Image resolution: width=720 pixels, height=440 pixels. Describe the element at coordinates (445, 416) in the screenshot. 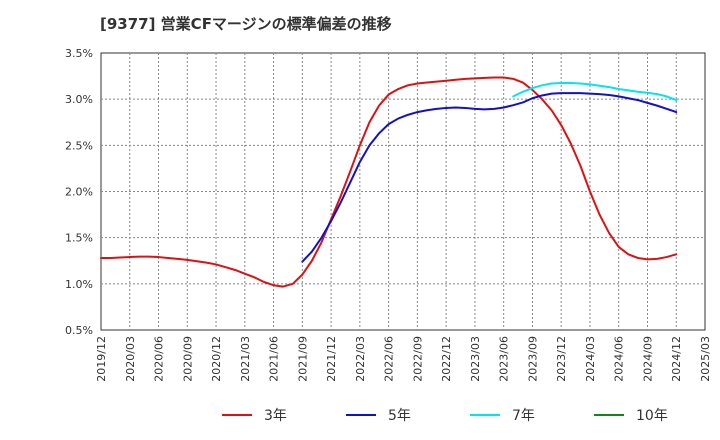

I see `legend: 3年 5年 7年 10年` at that location.